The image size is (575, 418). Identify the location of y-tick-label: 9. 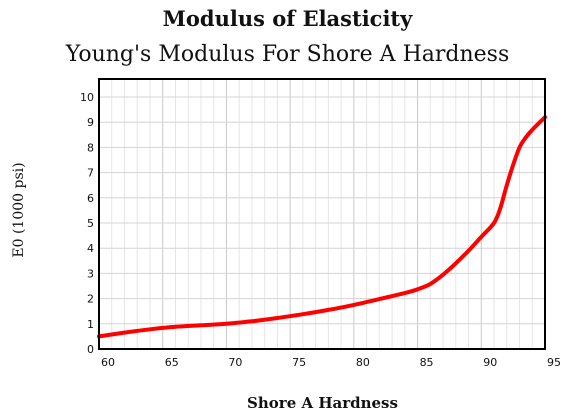
(90, 122).